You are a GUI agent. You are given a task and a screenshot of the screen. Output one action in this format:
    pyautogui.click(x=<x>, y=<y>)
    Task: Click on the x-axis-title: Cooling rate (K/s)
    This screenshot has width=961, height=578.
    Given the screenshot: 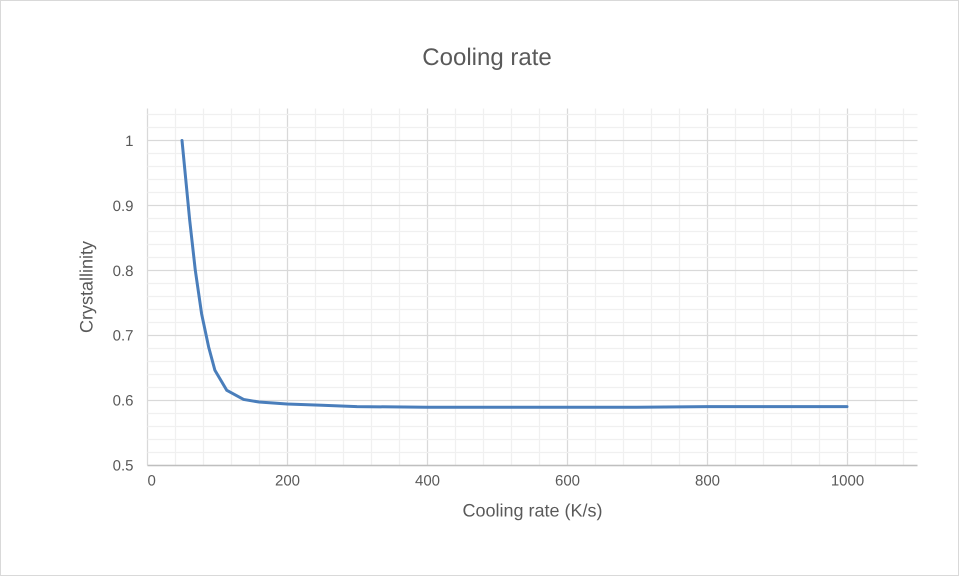 What is the action you would take?
    pyautogui.click(x=532, y=510)
    